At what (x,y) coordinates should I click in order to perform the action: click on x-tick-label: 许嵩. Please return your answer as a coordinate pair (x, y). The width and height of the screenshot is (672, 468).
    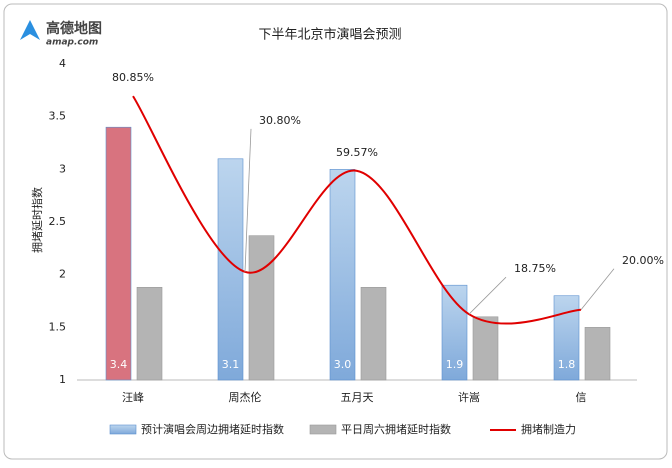
    Looking at the image, I should click on (469, 397).